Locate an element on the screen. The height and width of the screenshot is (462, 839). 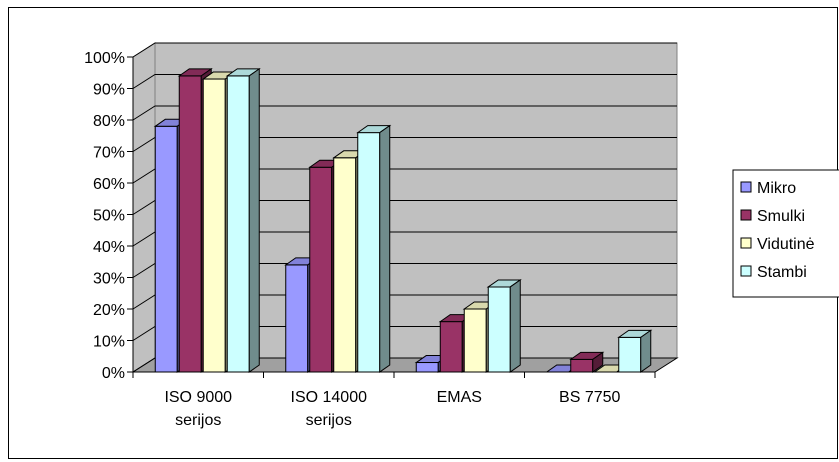
y-tick-label: 90% is located at coordinates (109, 90).